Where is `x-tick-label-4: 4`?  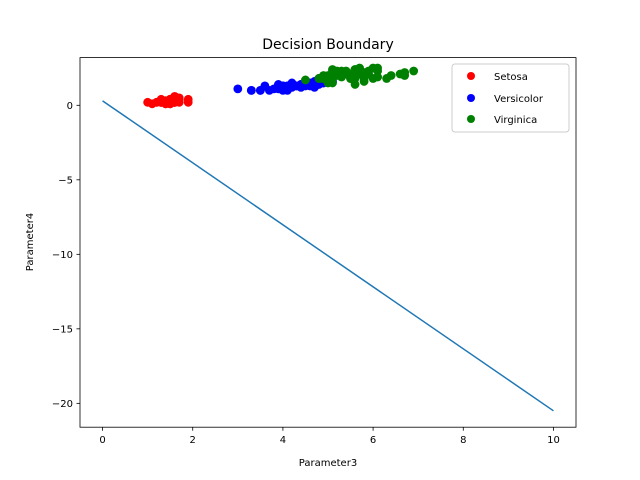
x-tick-label-4: 4 is located at coordinates (283, 440).